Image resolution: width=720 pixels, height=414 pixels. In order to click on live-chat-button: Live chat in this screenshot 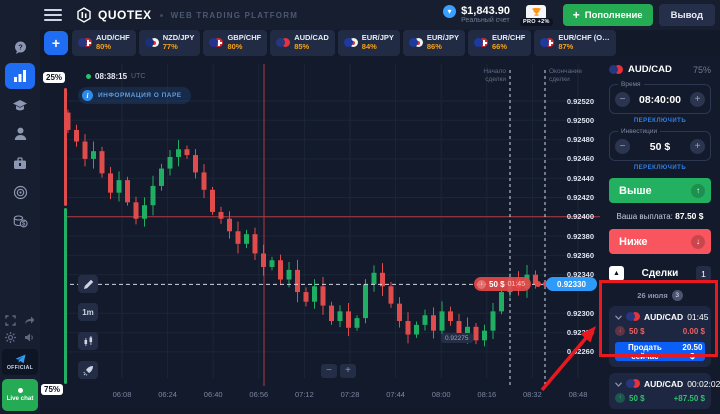, I will do `click(20, 395)`.